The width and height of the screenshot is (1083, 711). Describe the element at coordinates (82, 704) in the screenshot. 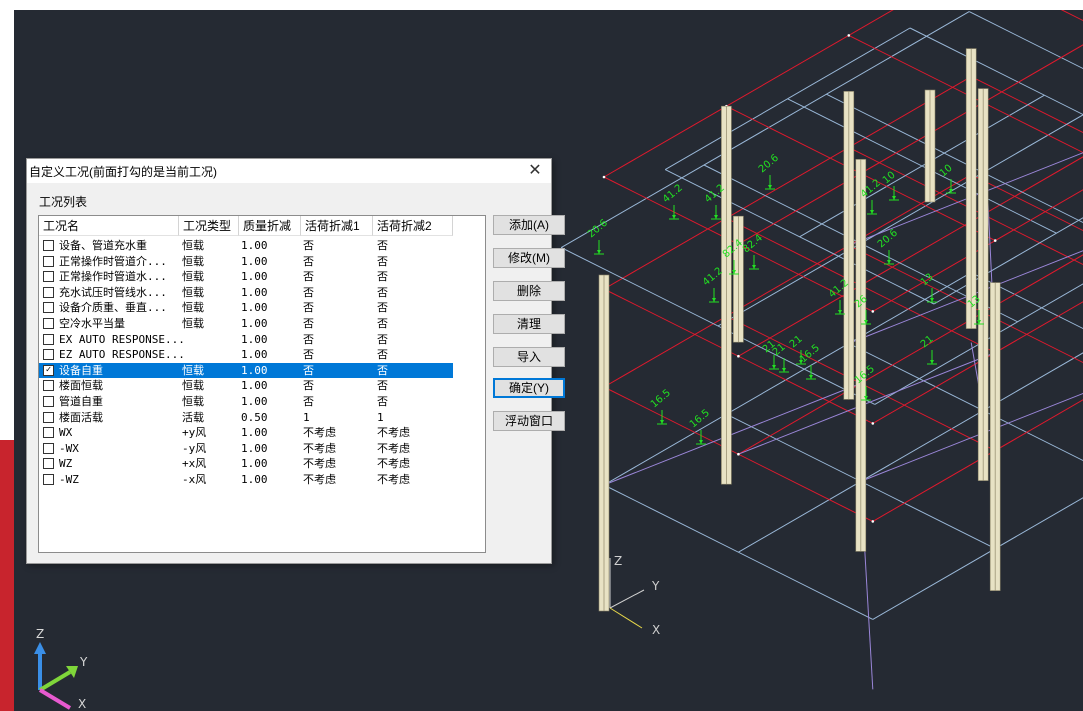

I see `ucs-axis-label: X` at that location.